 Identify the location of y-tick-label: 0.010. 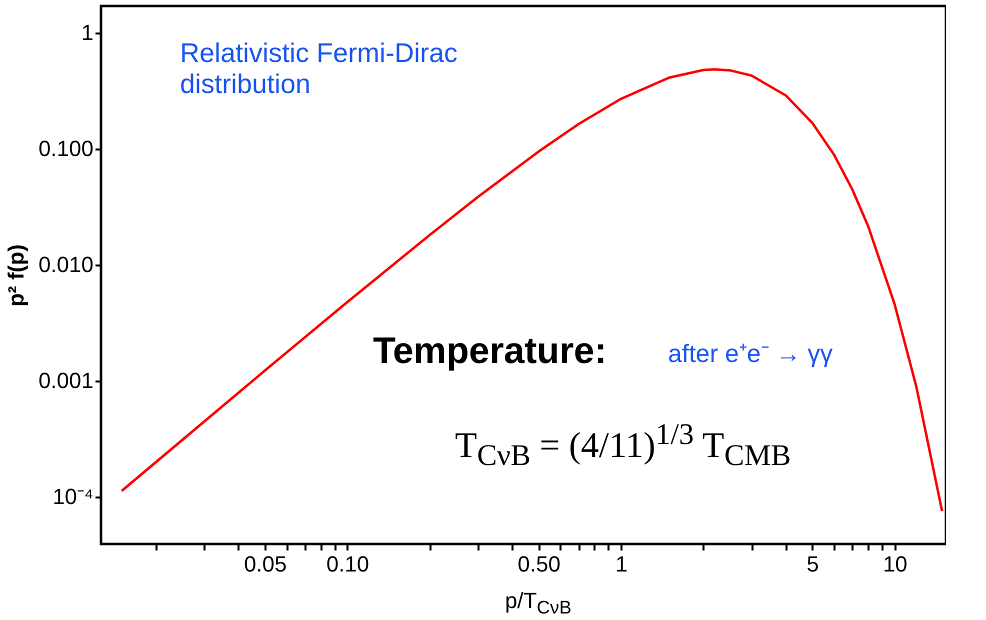
(66, 265).